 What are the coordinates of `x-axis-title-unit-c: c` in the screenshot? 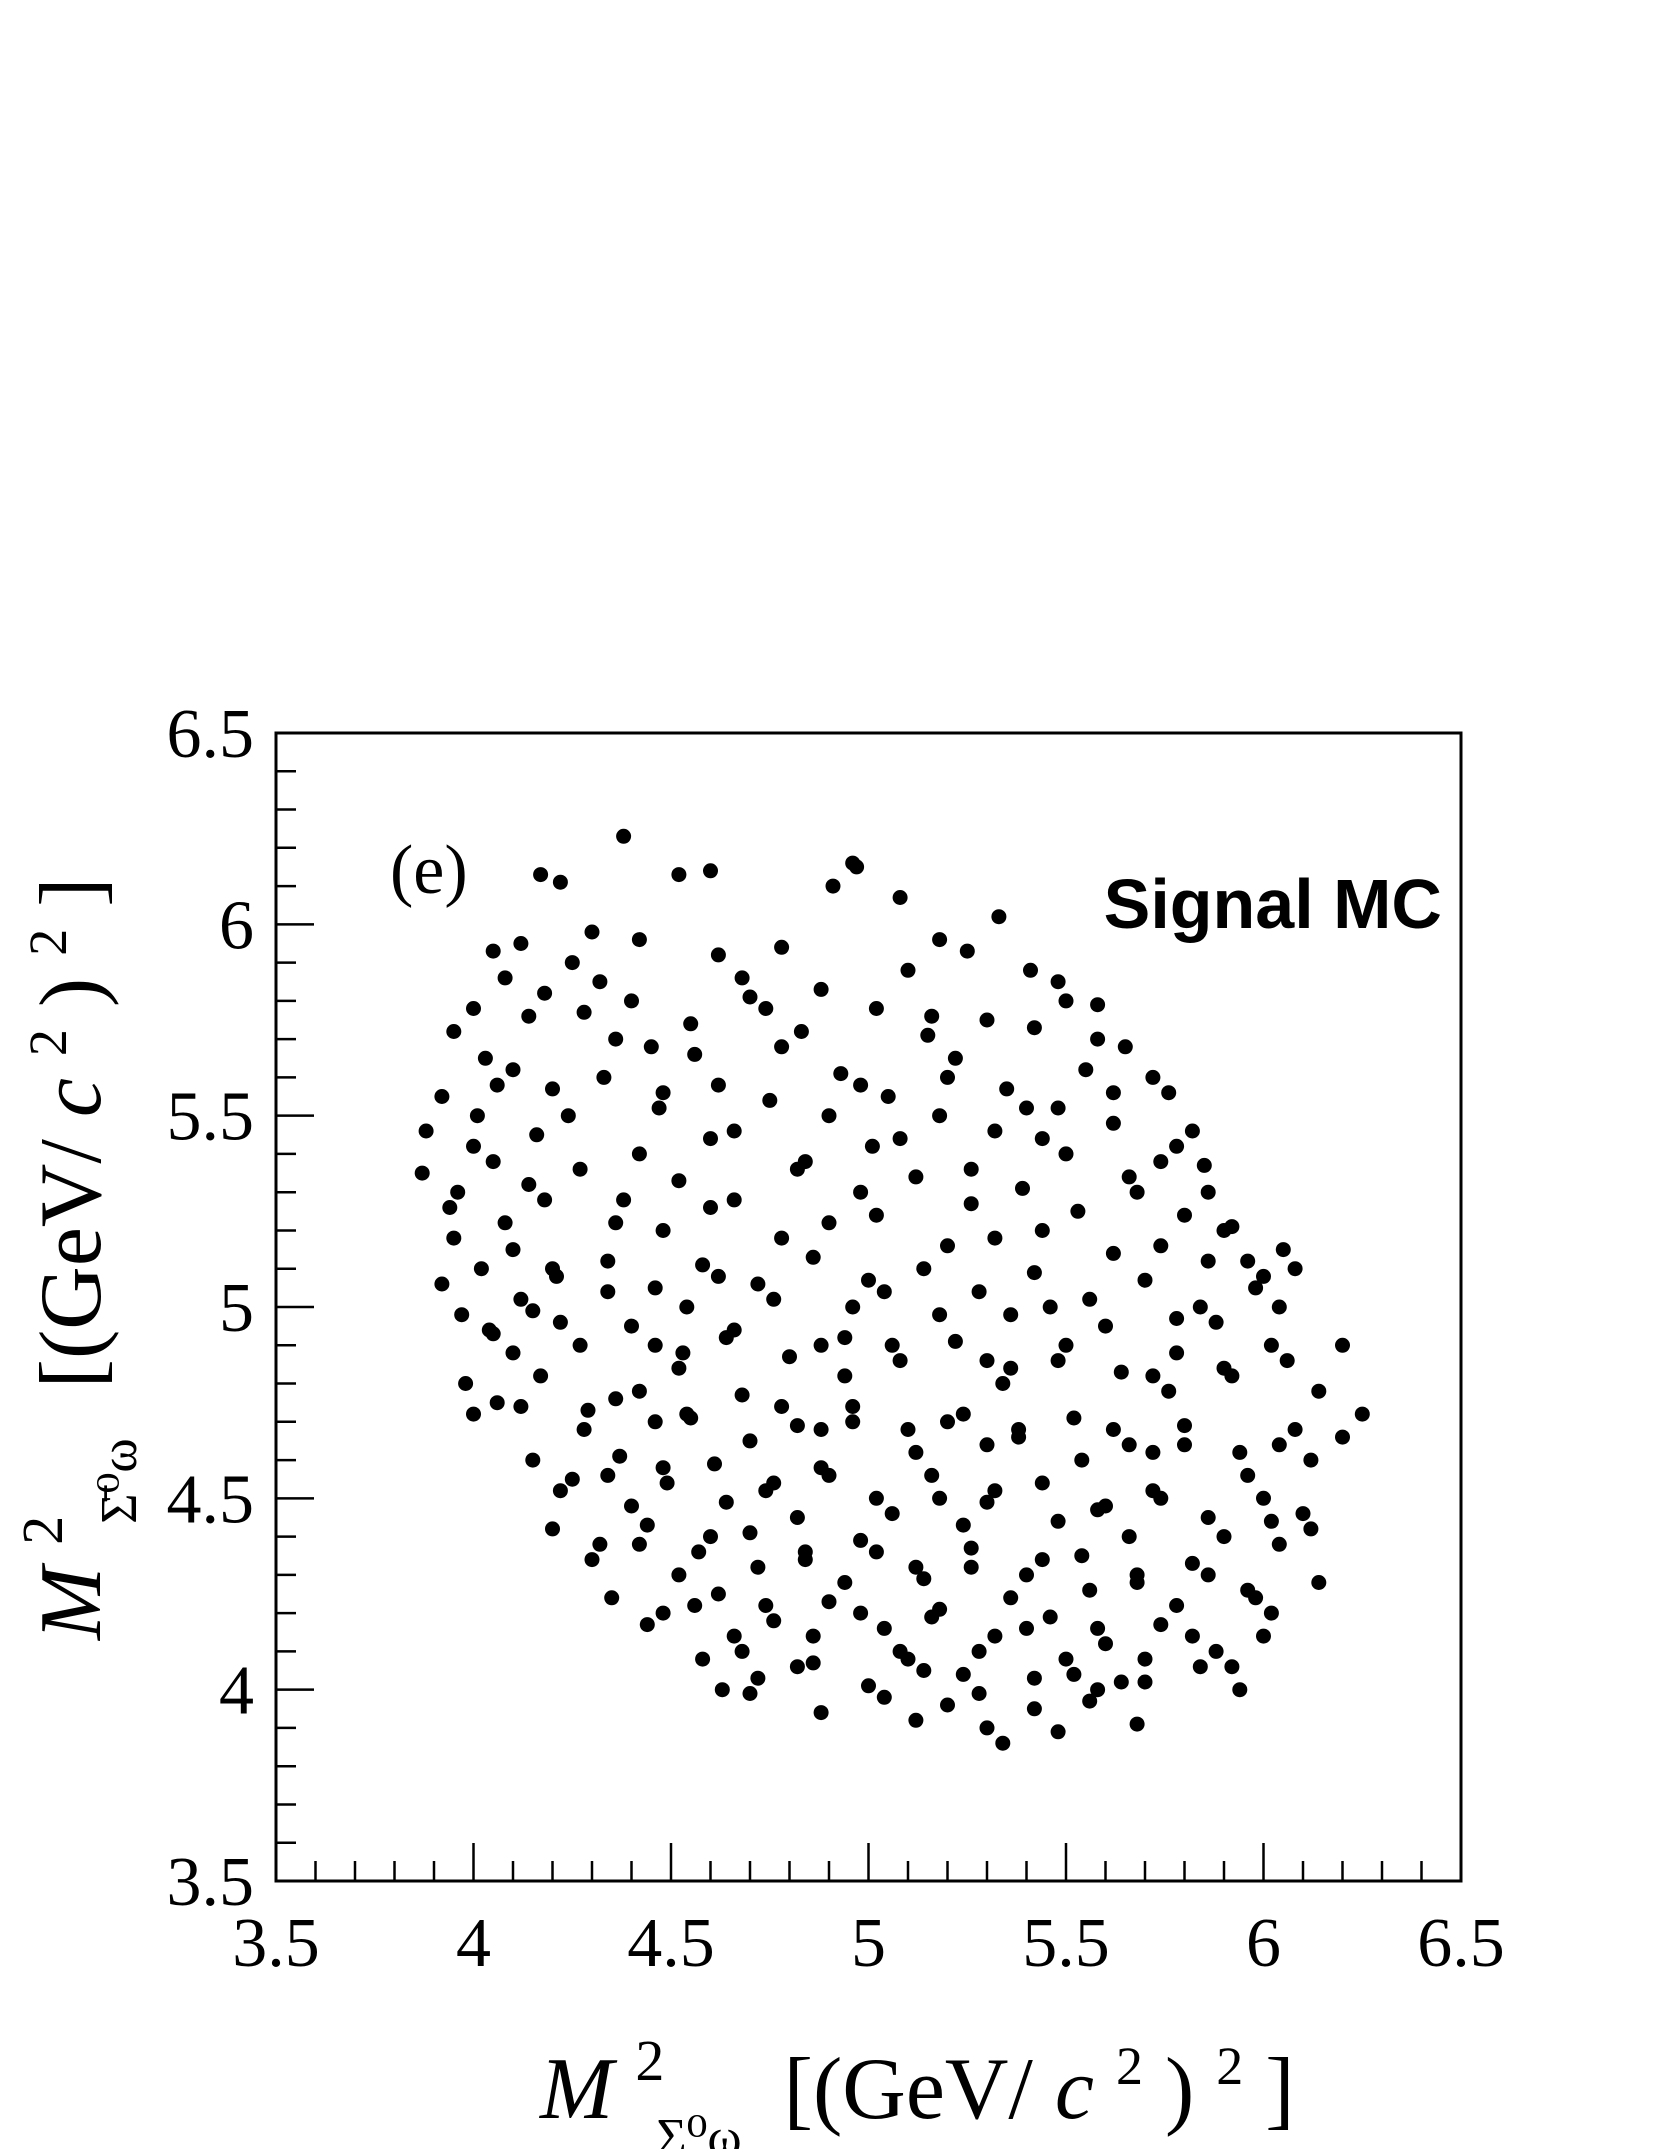 It's located at (1074, 2089).